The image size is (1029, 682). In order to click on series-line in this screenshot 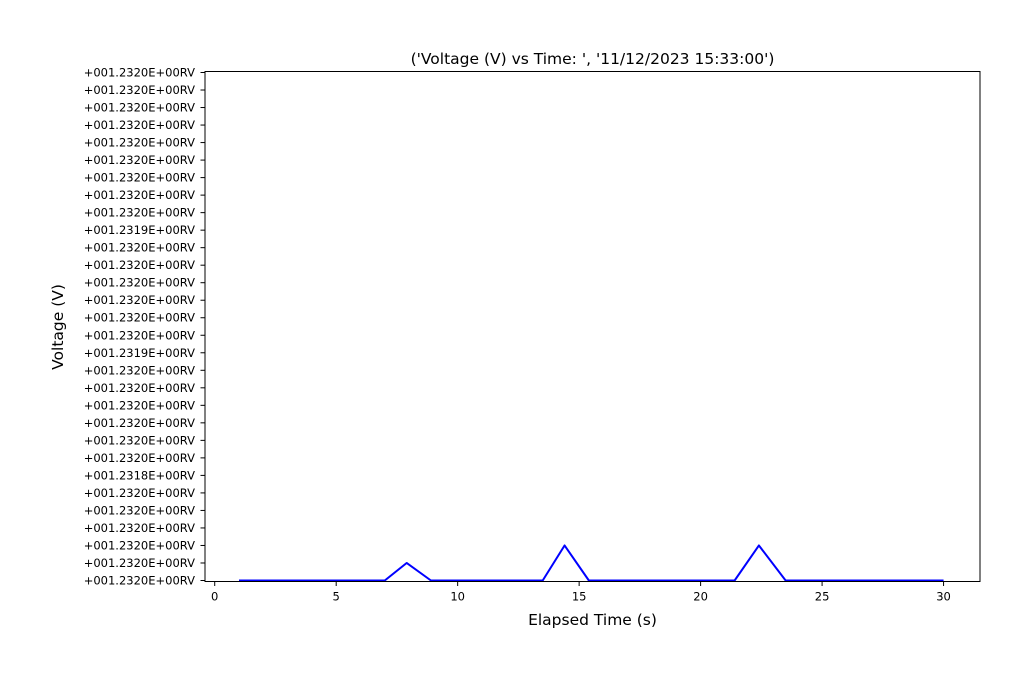, I will do `click(591, 563)`.